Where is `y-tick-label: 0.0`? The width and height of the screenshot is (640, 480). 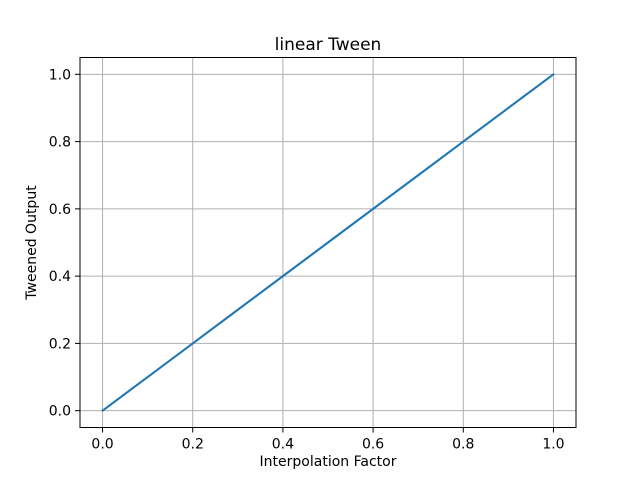 y-tick-label: 0.0 is located at coordinates (60, 412).